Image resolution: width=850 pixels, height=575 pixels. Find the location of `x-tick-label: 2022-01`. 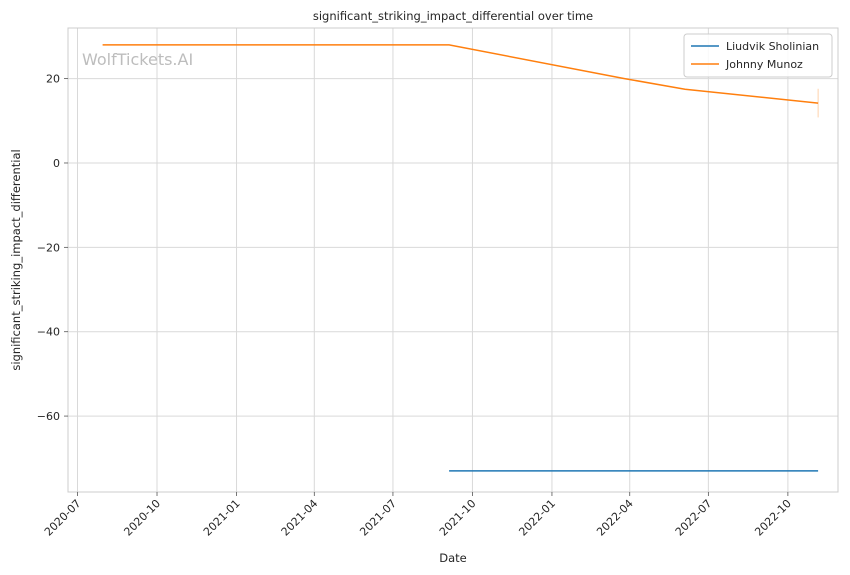

x-tick-label: 2022-01 is located at coordinates (537, 518).